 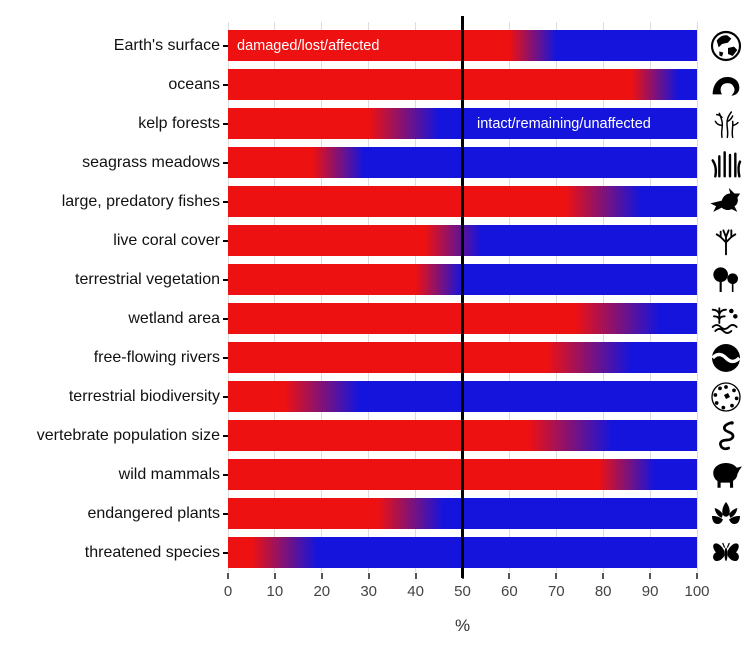 What do you see at coordinates (462, 297) in the screenshot?
I see `fifty-percent-reference-line` at bounding box center [462, 297].